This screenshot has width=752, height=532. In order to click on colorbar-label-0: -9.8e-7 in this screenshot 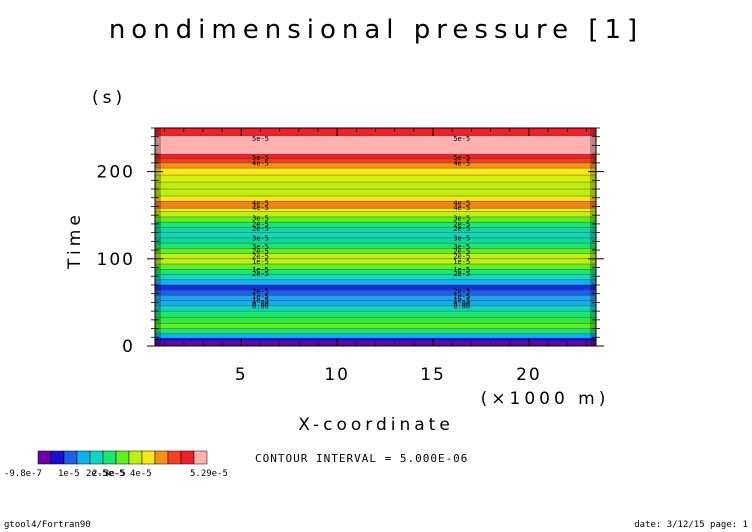, I will do `click(23, 474)`.